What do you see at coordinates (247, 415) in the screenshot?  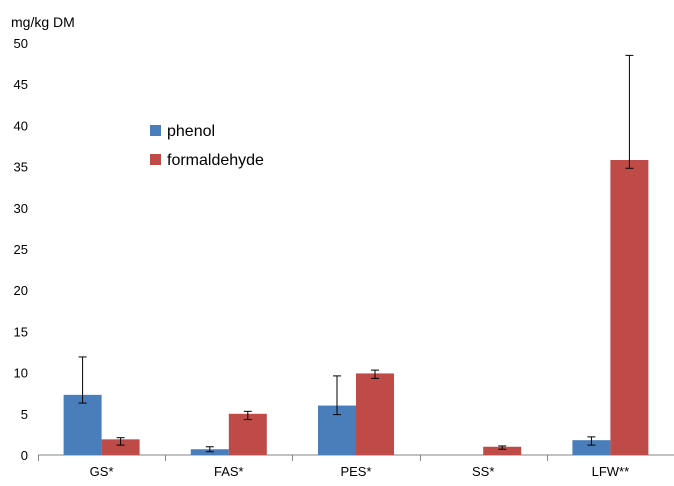 I see `error-bar-formaldehyde-FAS` at bounding box center [247, 415].